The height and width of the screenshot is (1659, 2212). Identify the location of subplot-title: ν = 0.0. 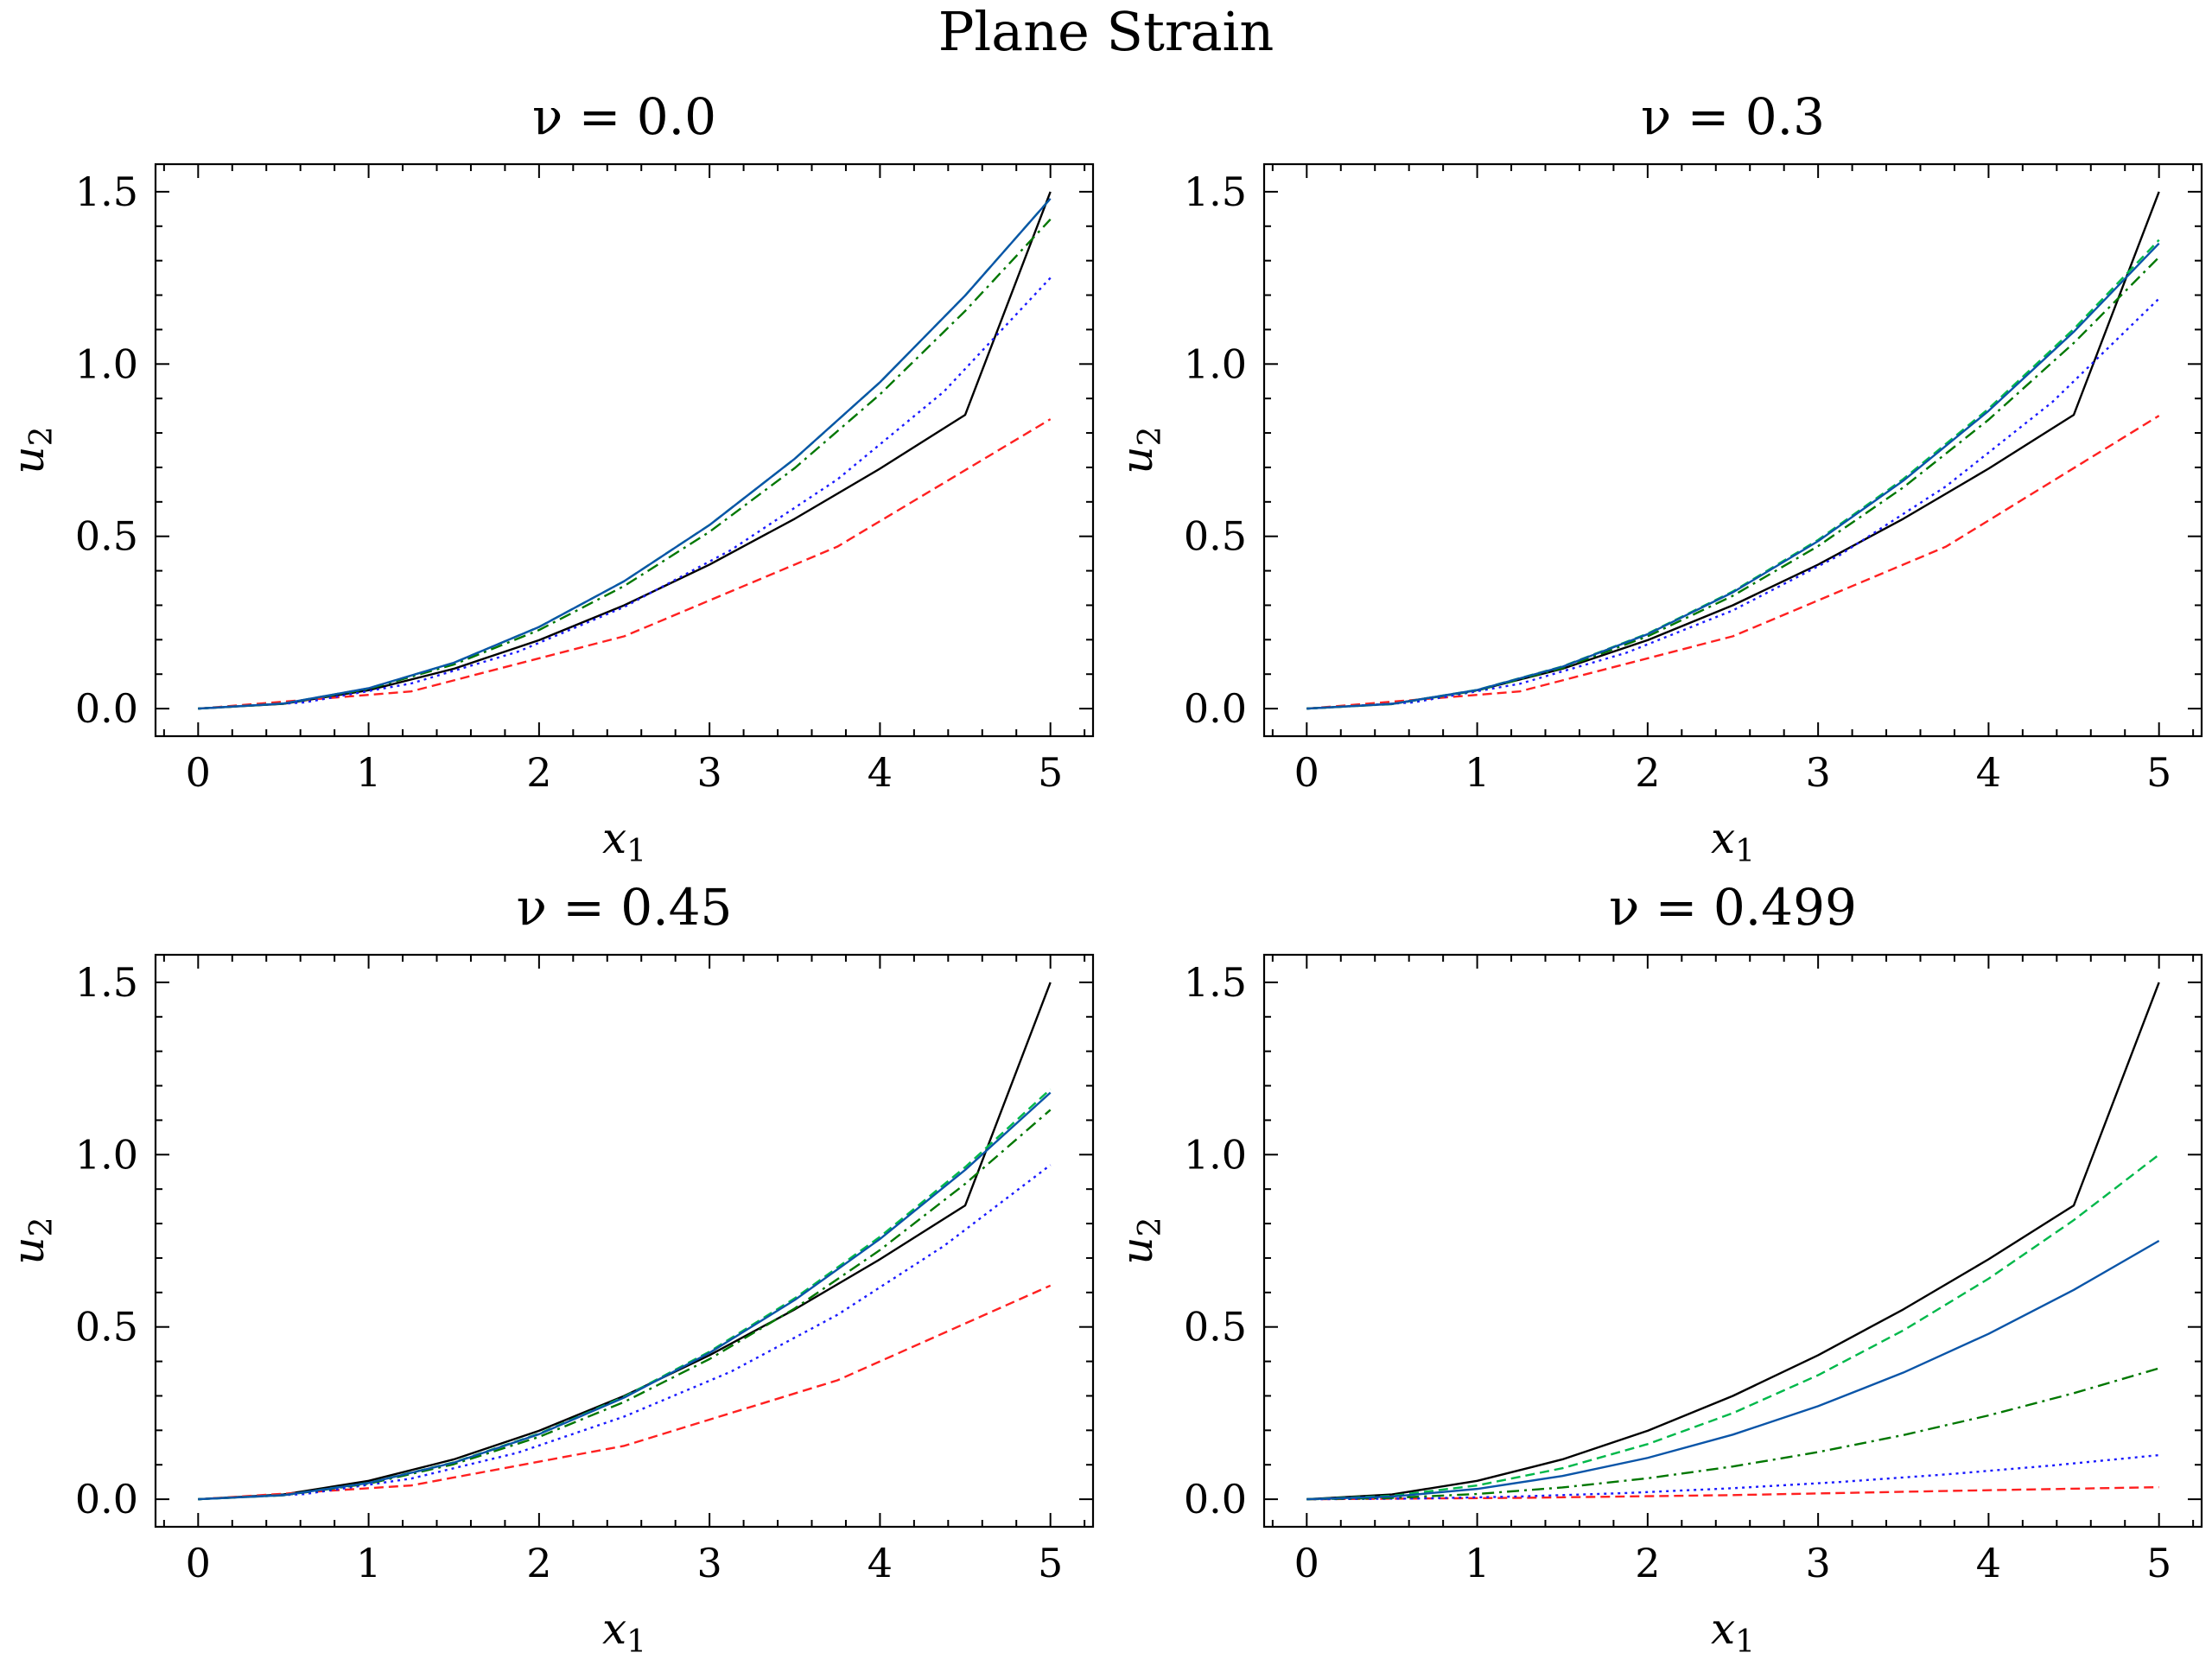
(624, 116).